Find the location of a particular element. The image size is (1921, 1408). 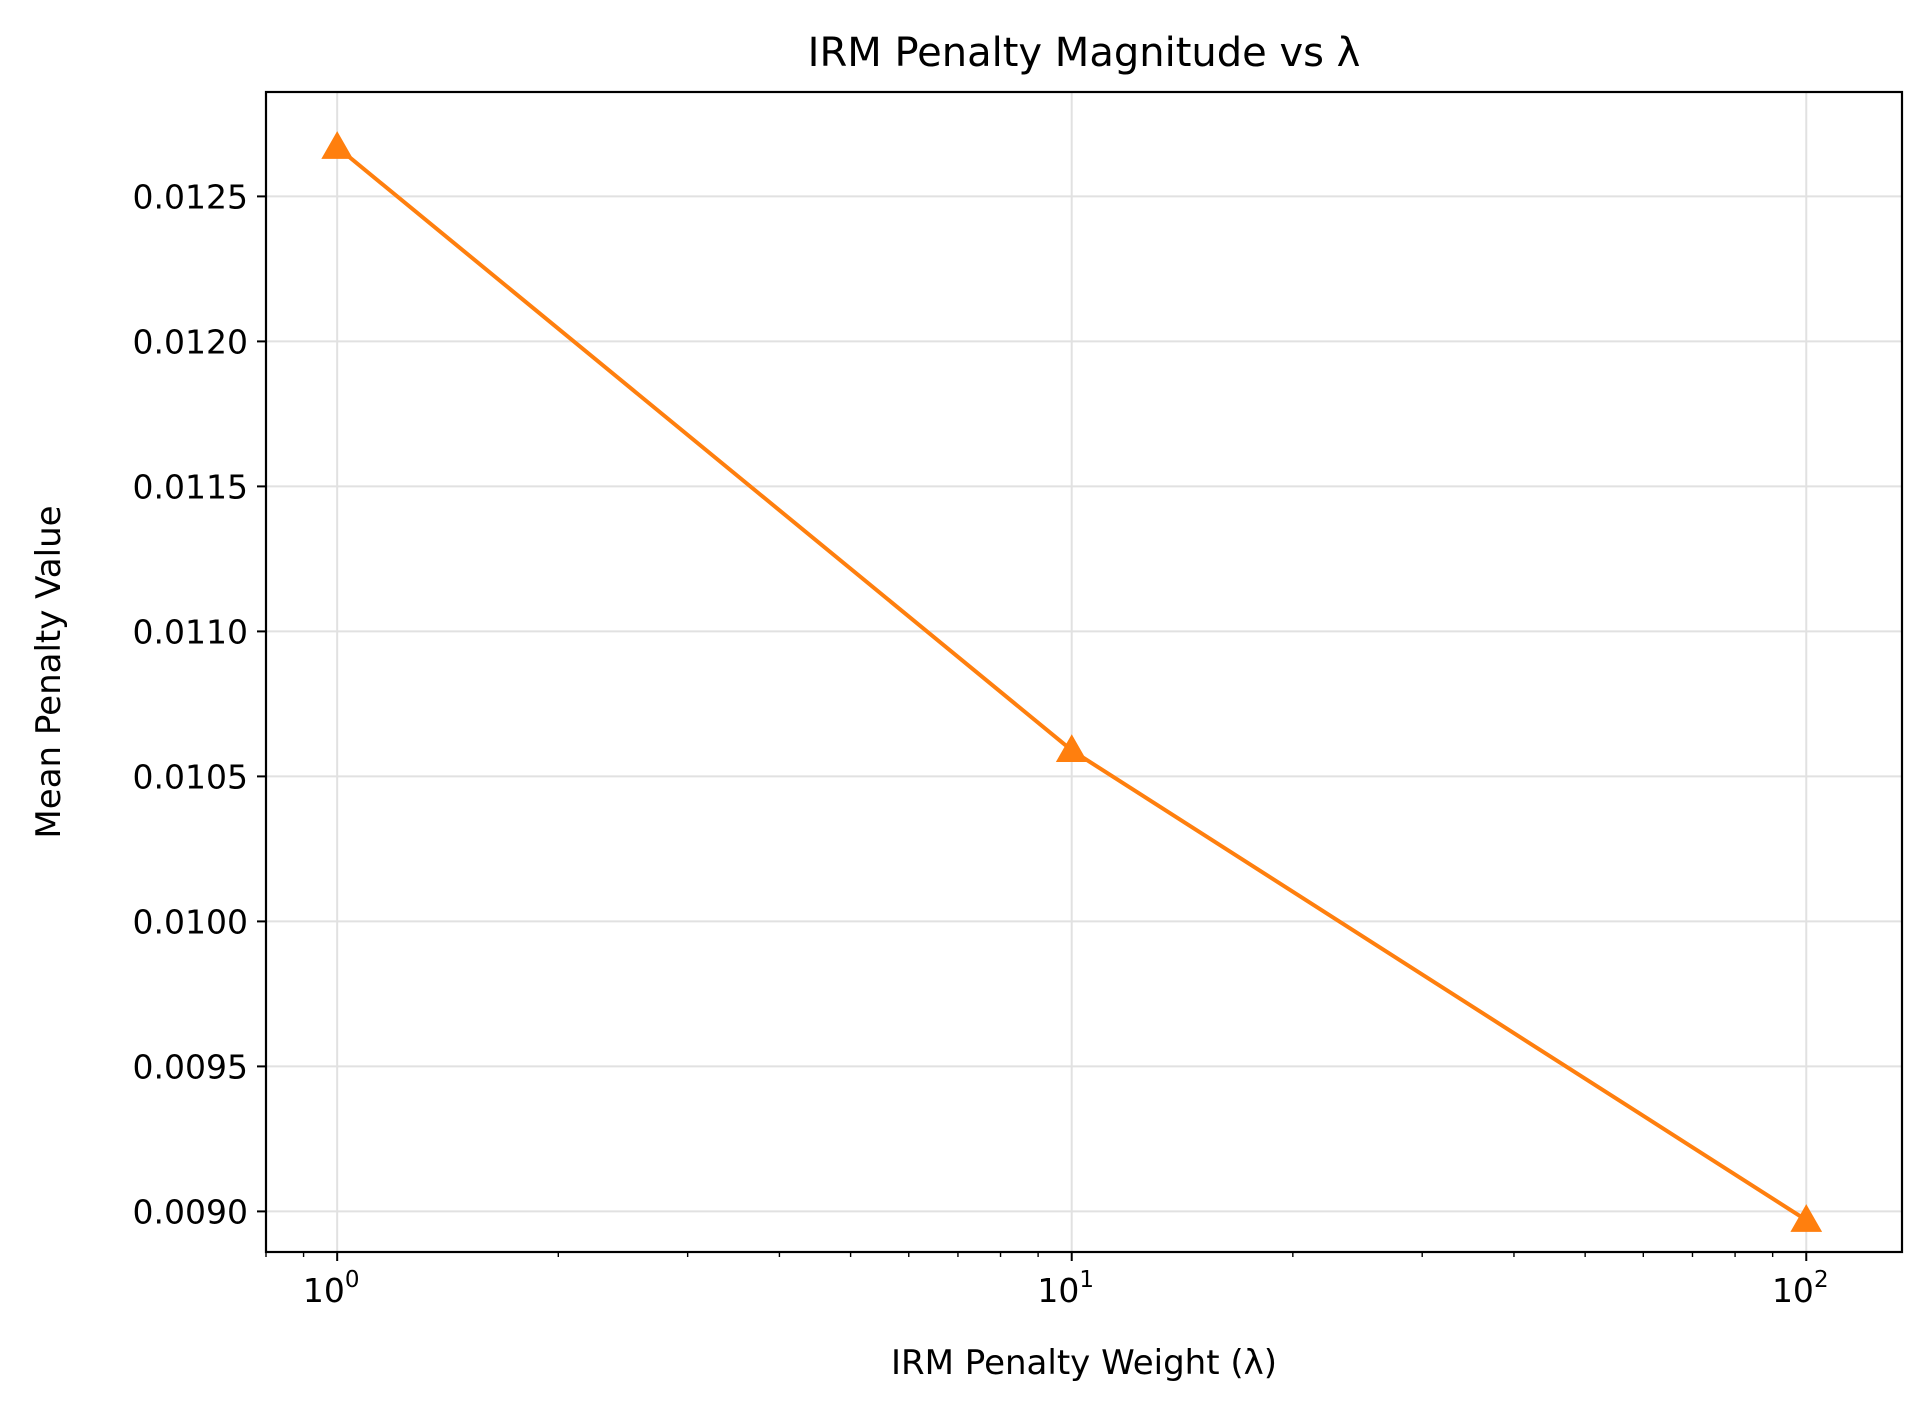

y-tick-label: 0.0120 is located at coordinates (190, 341).